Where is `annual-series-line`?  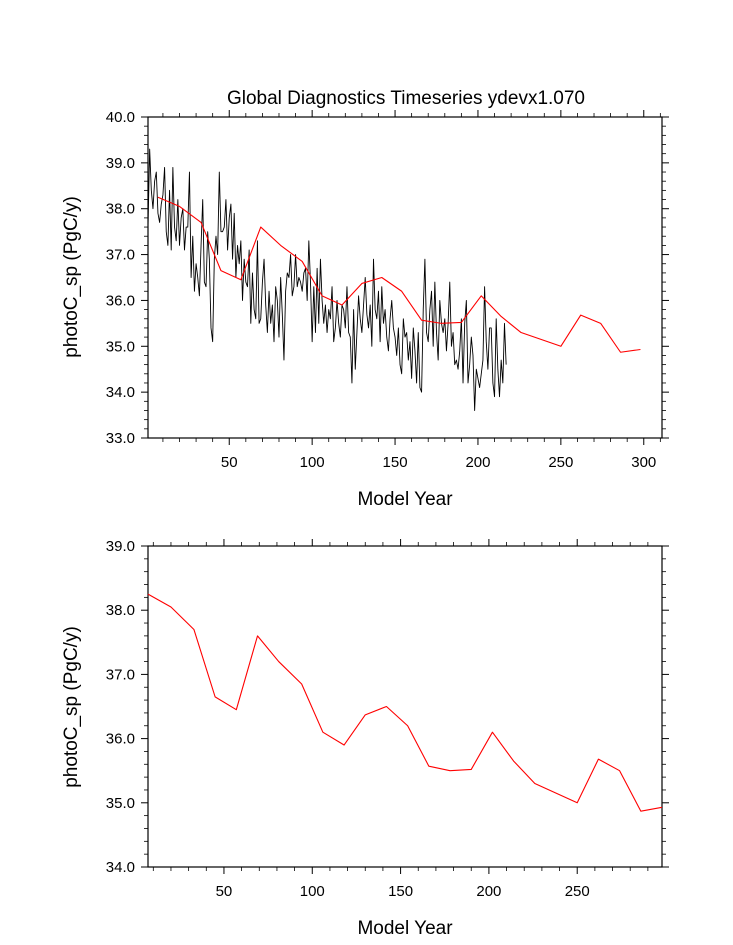
annual-series-line is located at coordinates (327, 279).